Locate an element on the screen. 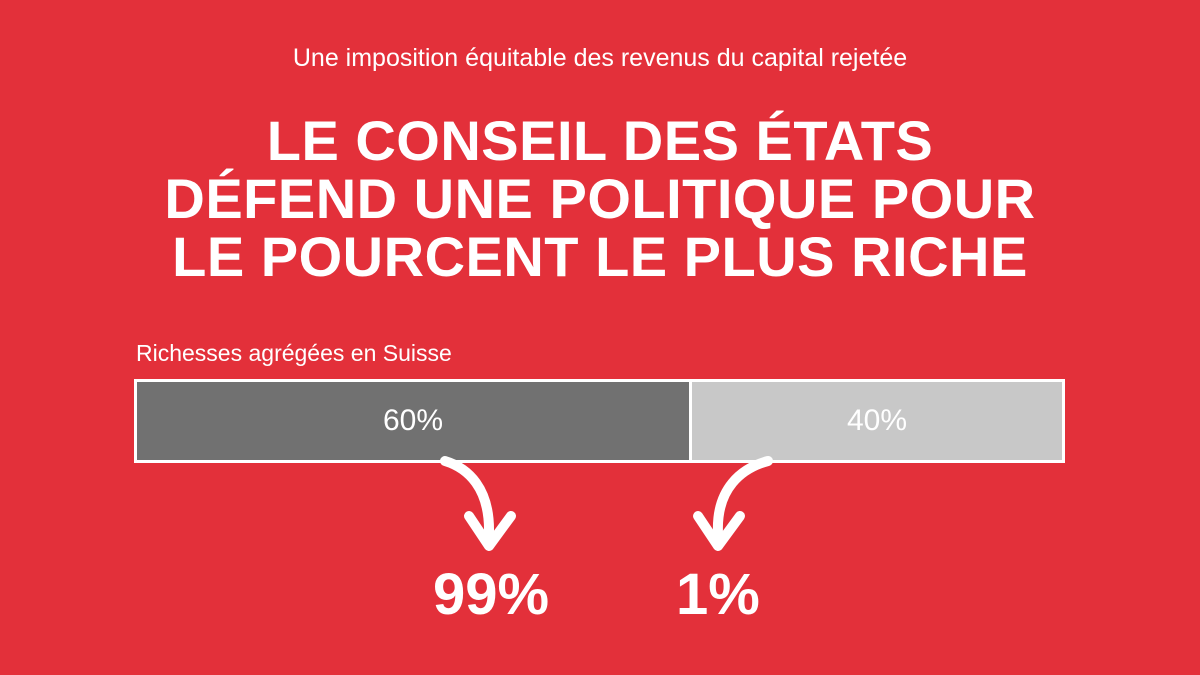 This screenshot has width=1200, height=675. headline-line-2: DÉFEND UNE POLITIQUE POUR is located at coordinates (600, 198).